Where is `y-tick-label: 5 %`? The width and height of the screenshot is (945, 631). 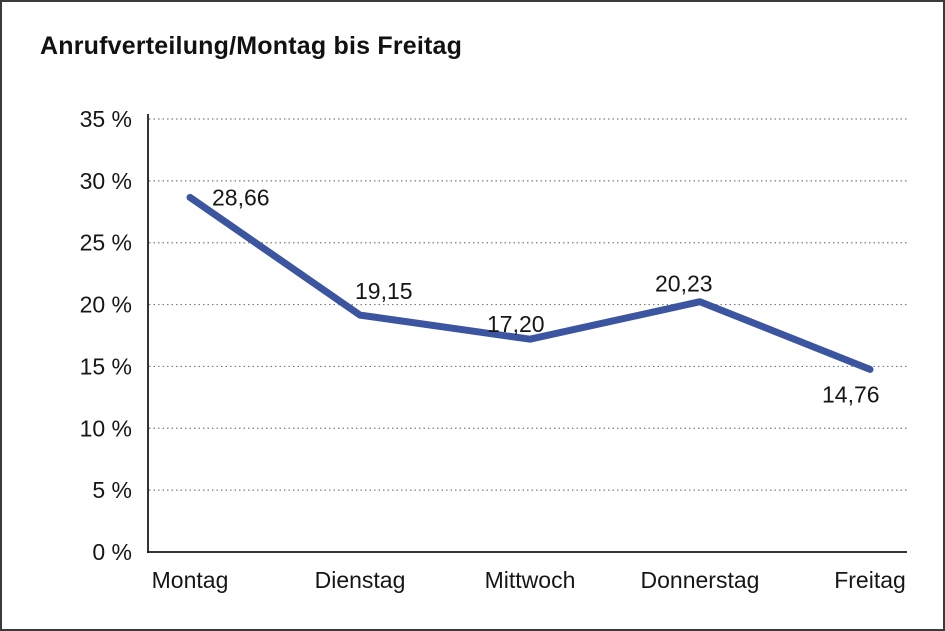
y-tick-label: 5 % is located at coordinates (112, 490).